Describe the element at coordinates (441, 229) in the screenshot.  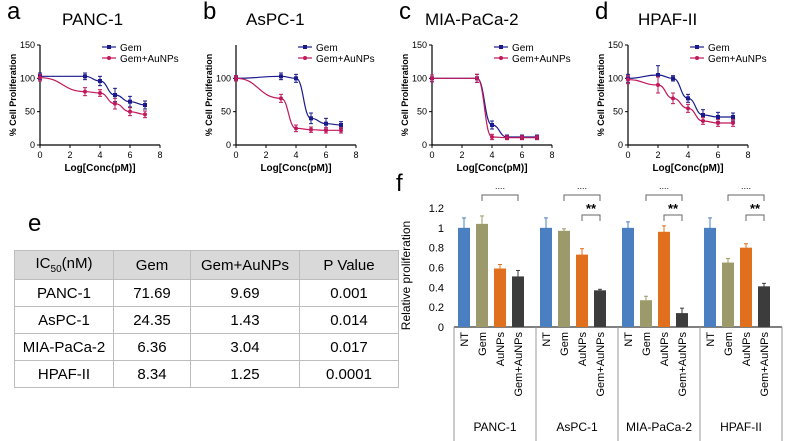
I see `y-tick-label: 1` at that location.